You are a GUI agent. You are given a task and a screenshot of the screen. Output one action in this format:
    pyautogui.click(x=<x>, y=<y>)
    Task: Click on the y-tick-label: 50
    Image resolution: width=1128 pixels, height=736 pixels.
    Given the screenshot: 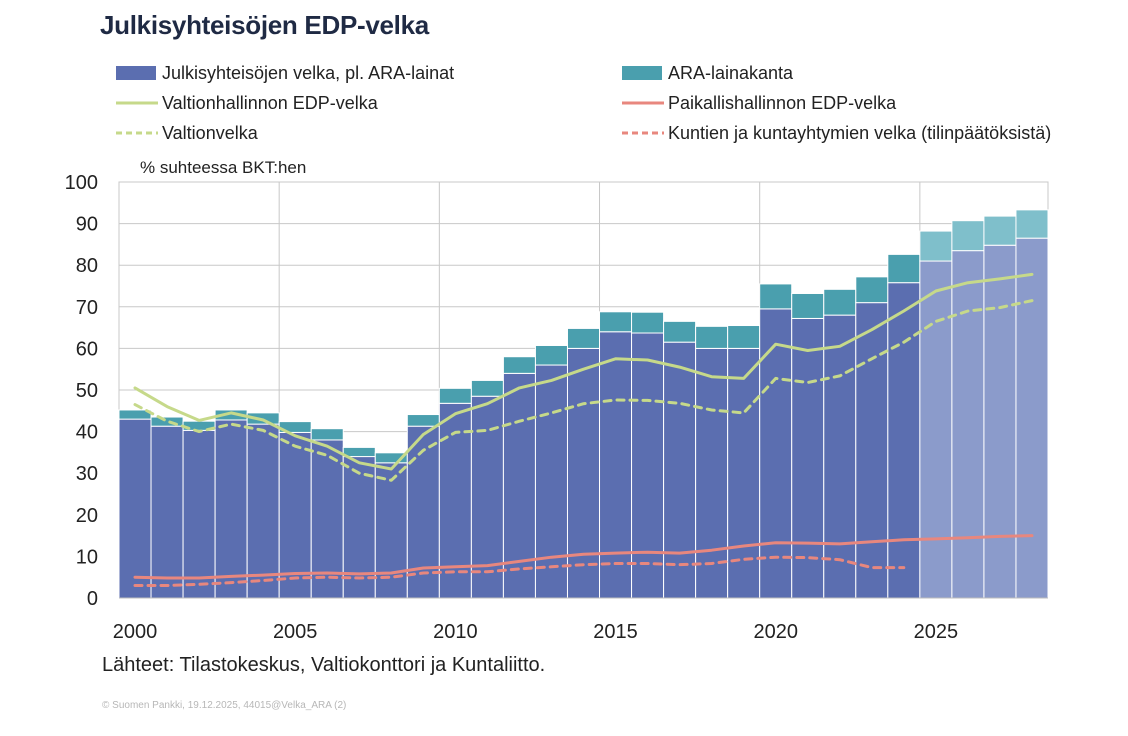 What is the action you would take?
    pyautogui.click(x=87, y=391)
    